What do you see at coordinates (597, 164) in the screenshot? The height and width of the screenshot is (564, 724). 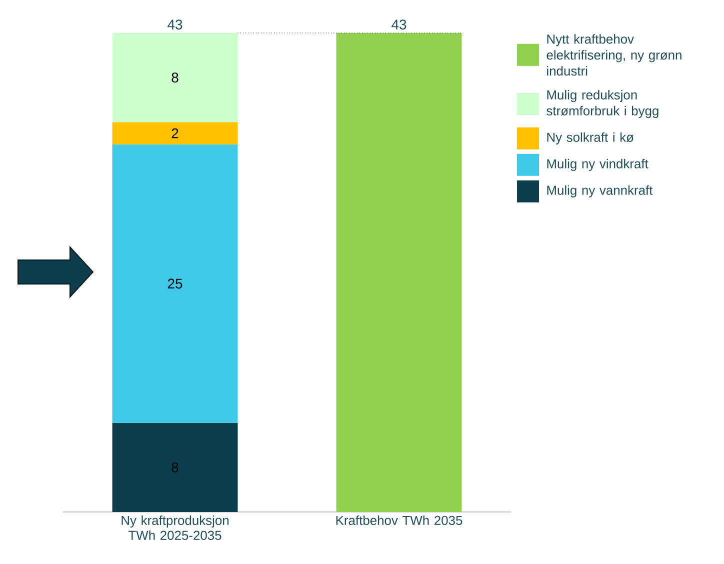 I see `legend-label: Mulig ny vindkraft` at bounding box center [597, 164].